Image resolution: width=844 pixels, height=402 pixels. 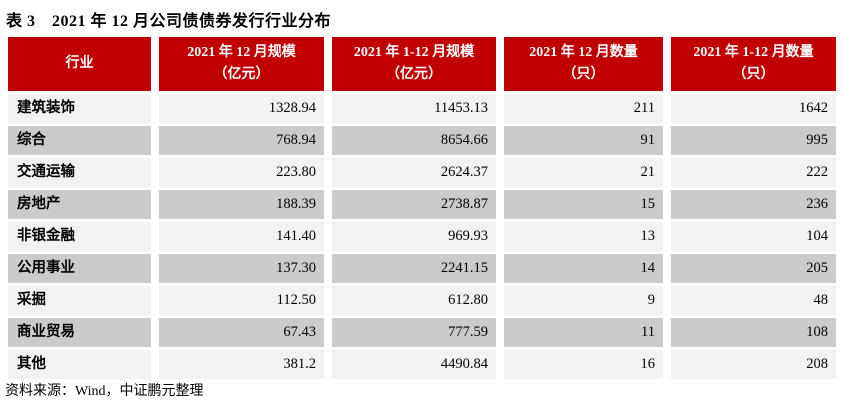 I want to click on ytd-count-cell: 104, so click(x=753, y=236).